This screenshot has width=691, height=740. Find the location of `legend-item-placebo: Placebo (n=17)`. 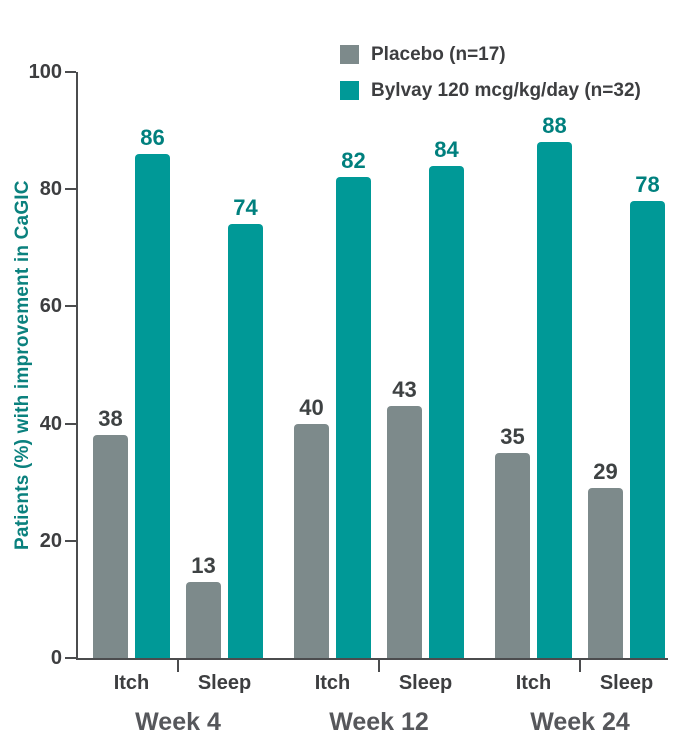

legend-item-placebo: Placebo (n=17) is located at coordinates (490, 54).